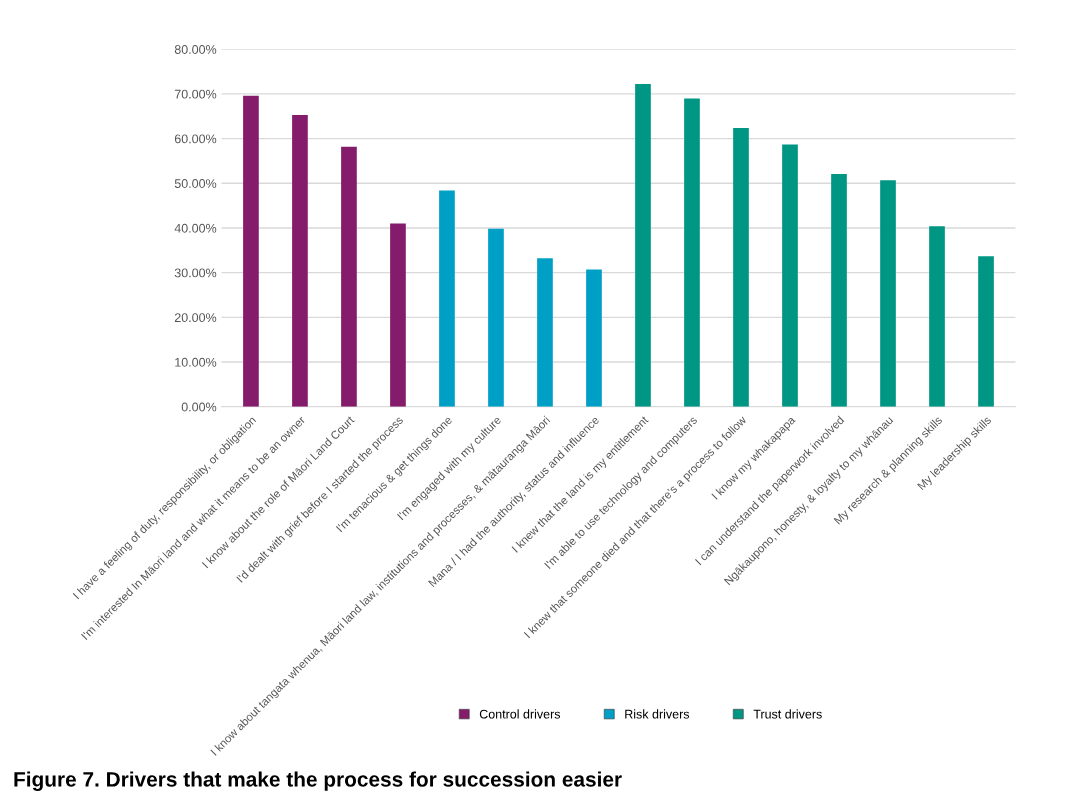 This screenshot has width=1086, height=807. I want to click on y-tick-label: 80.00%, so click(195, 49).